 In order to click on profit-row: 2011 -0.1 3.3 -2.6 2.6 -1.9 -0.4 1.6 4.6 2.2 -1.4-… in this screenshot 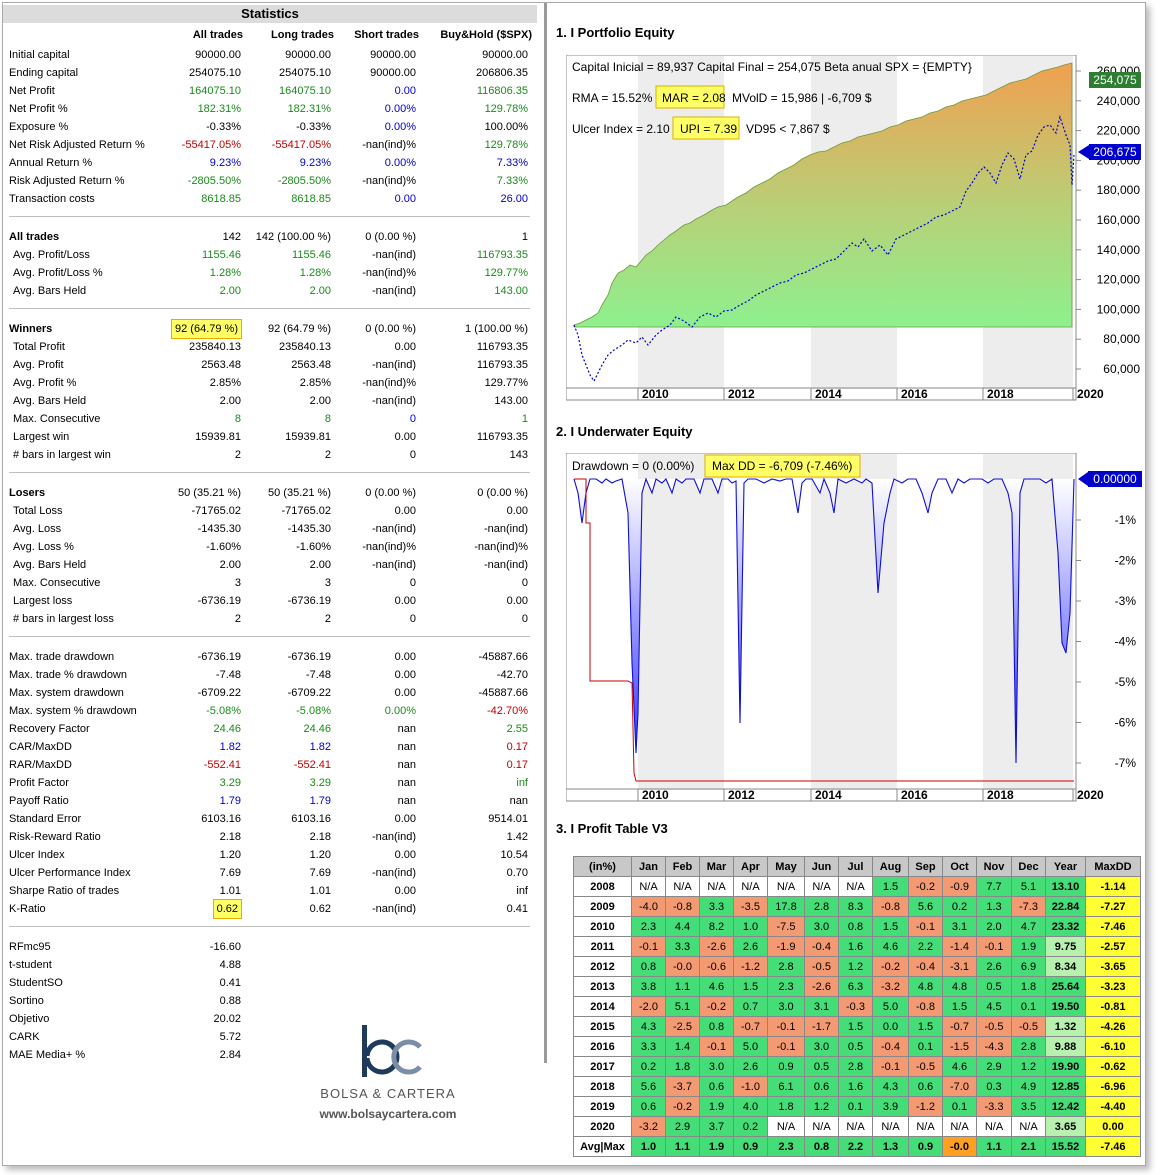, I will do `click(857, 946)`.